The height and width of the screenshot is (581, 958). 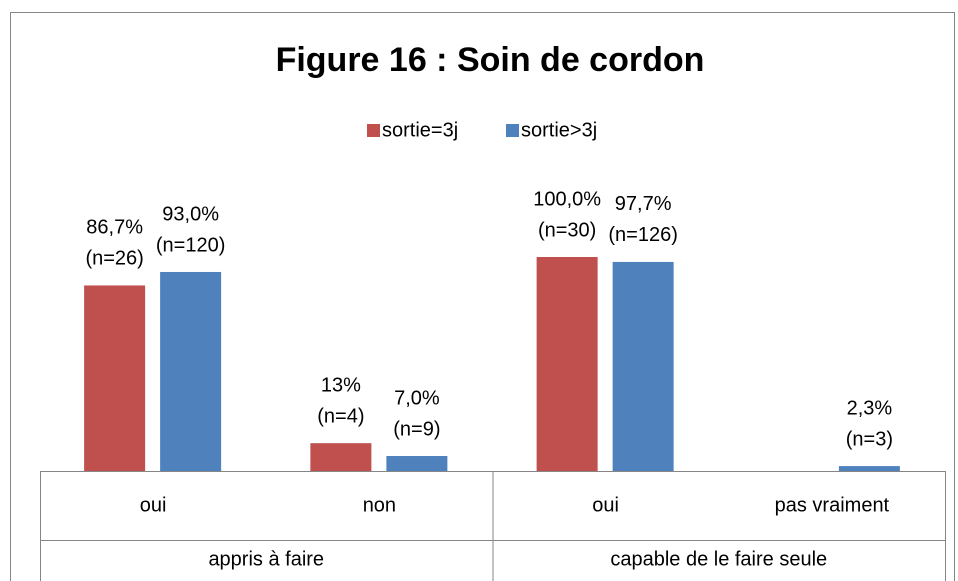 I want to click on legend-label: sortie>3j, so click(x=559, y=130).